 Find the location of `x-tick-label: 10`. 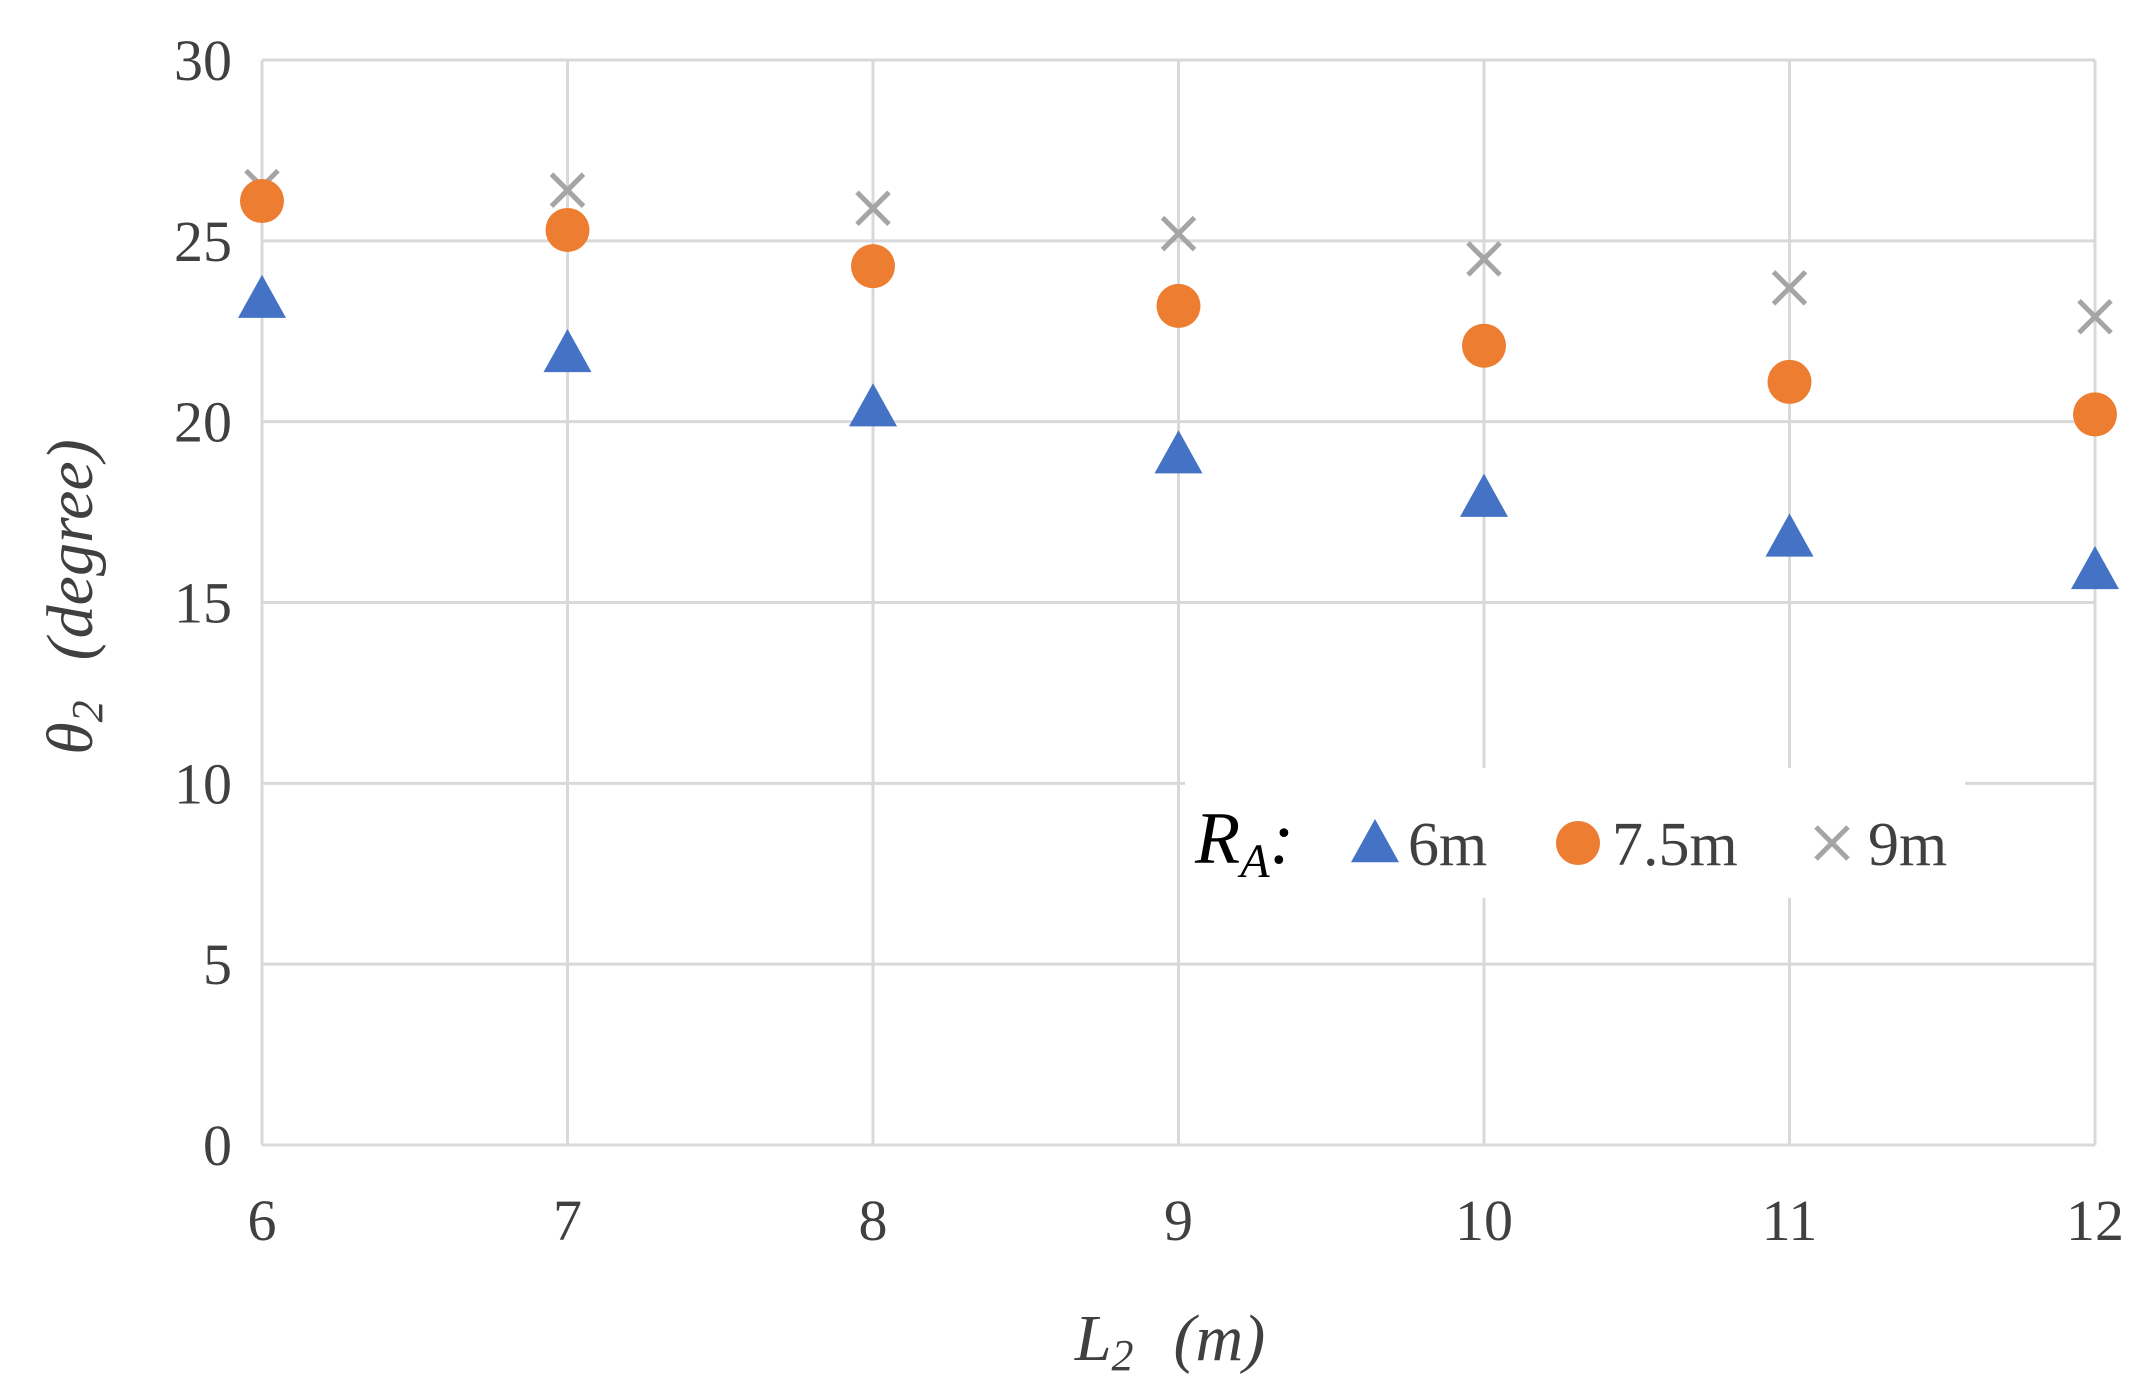

x-tick-label: 10 is located at coordinates (1484, 1220).